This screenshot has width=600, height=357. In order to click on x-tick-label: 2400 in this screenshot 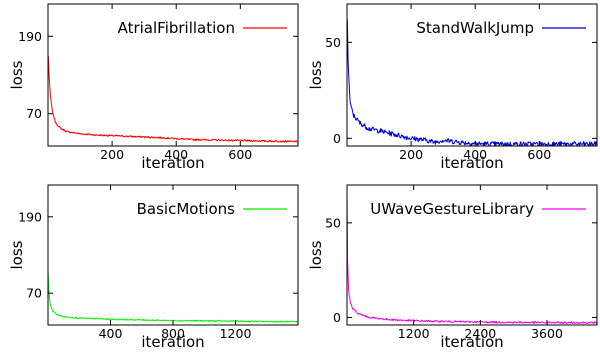, I will do `click(480, 333)`.